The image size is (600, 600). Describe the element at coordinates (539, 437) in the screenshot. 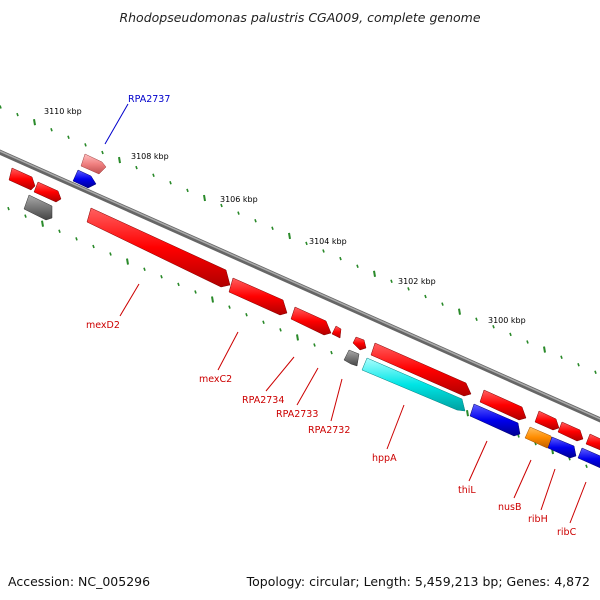

I see `gene-orange` at that location.